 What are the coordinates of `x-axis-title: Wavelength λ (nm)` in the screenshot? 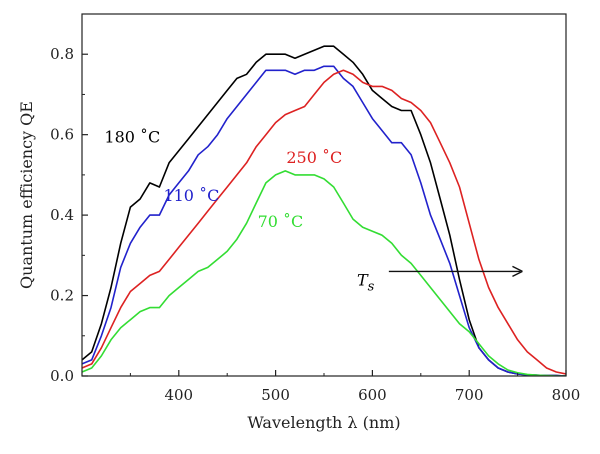 It's located at (323, 422).